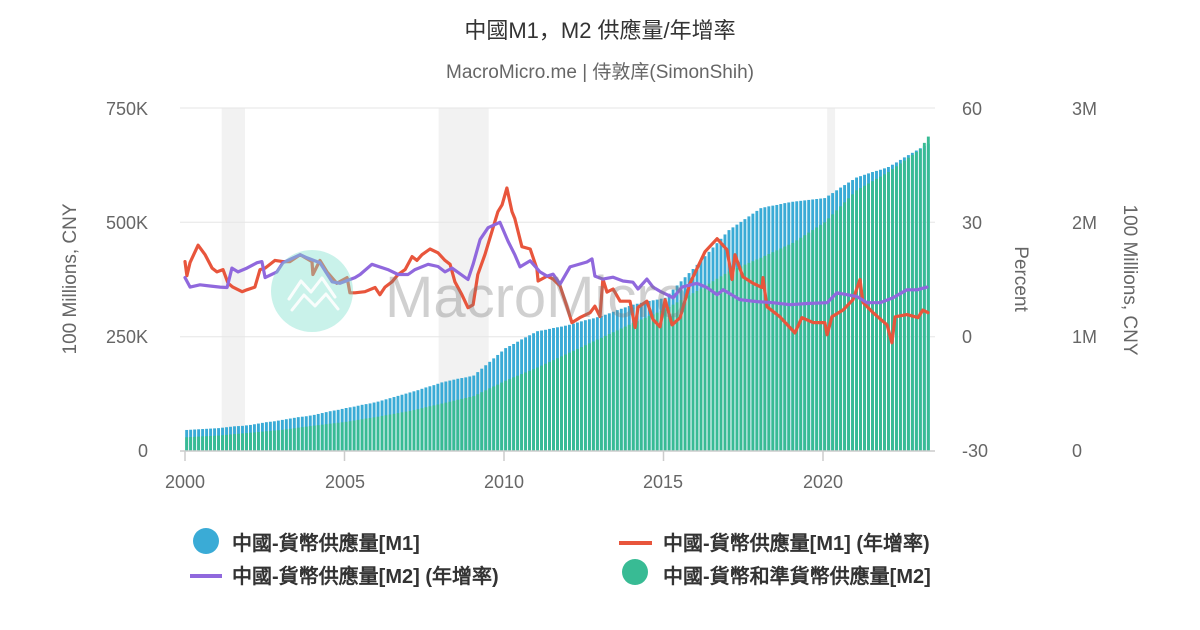  What do you see at coordinates (776, 573) in the screenshot?
I see `legend-item-m2: 中國-貨幣和準貨幣供應量[M2]` at bounding box center [776, 573].